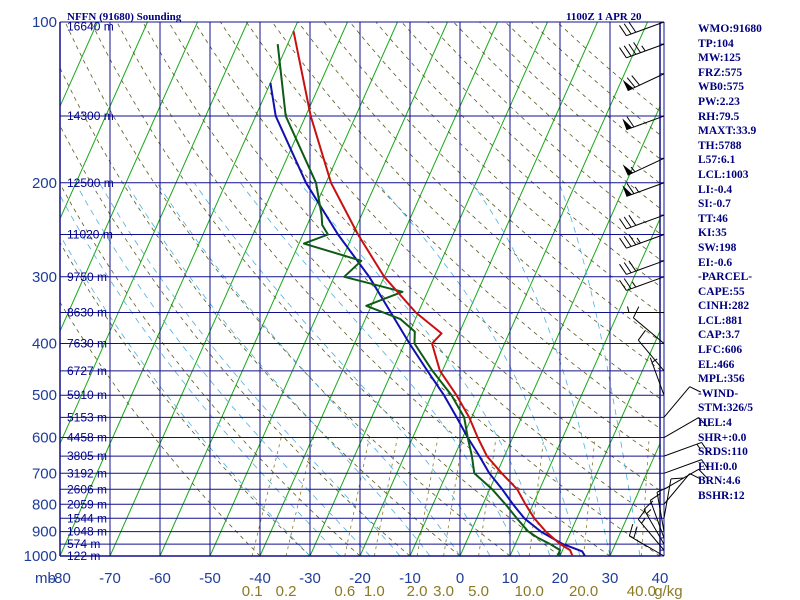 The width and height of the screenshot is (800, 600). I want to click on height-label: 14300 m, so click(90, 116).